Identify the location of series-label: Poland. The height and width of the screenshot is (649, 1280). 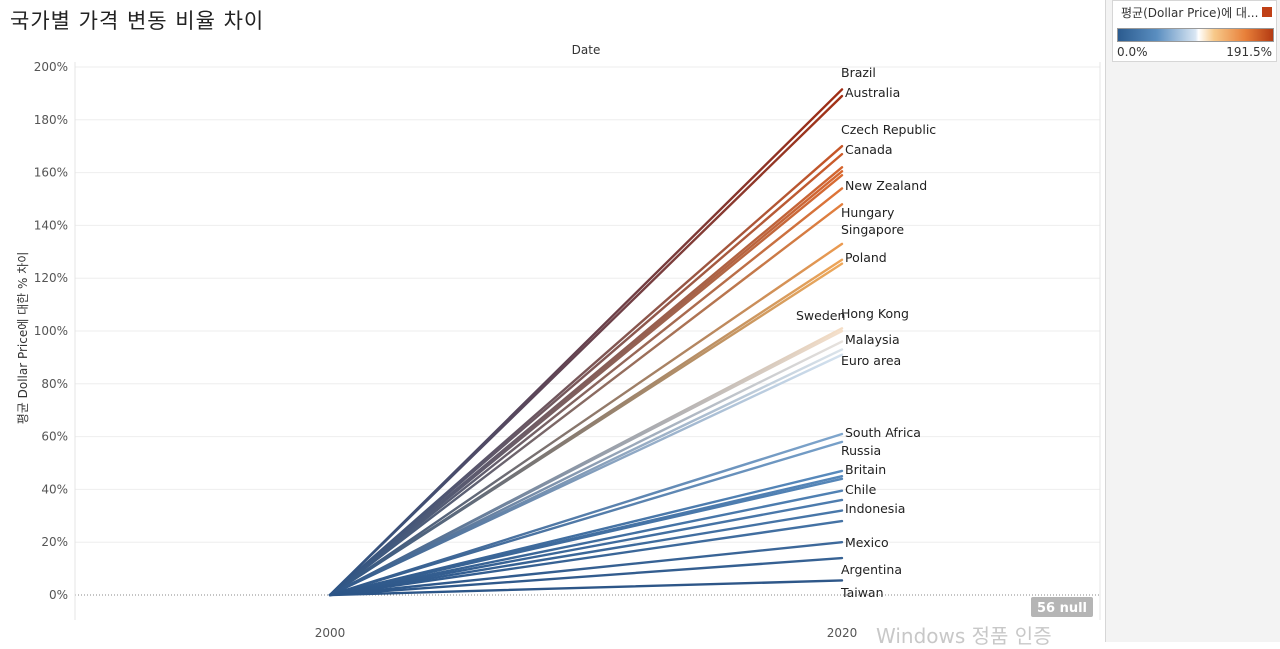
(866, 257).